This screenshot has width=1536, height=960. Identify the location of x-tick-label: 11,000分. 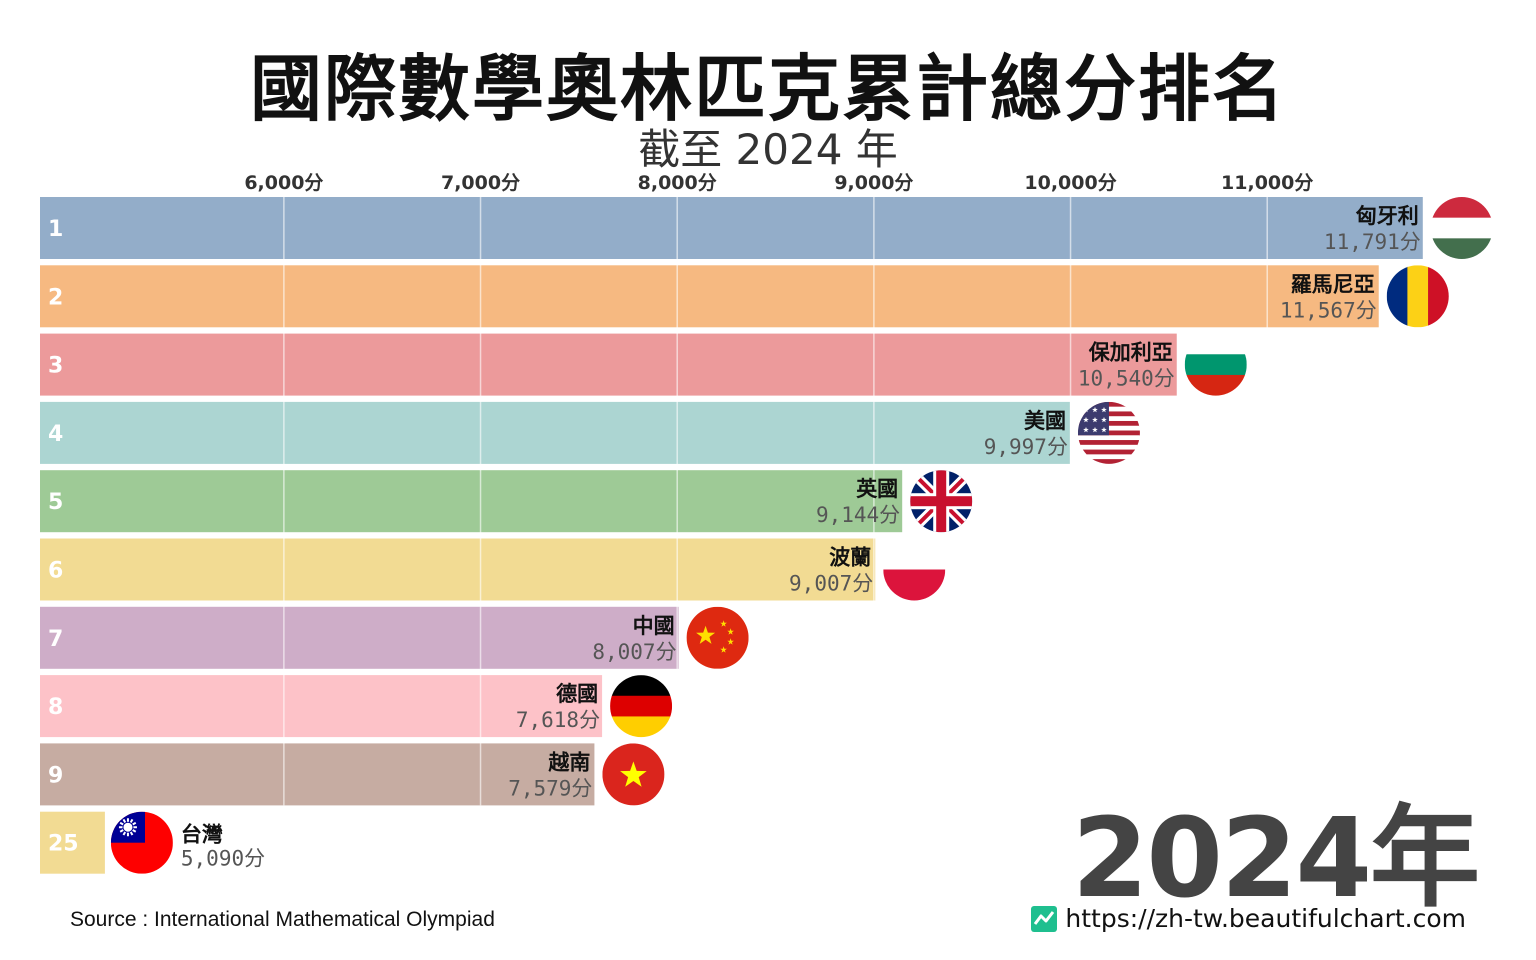
(1267, 183).